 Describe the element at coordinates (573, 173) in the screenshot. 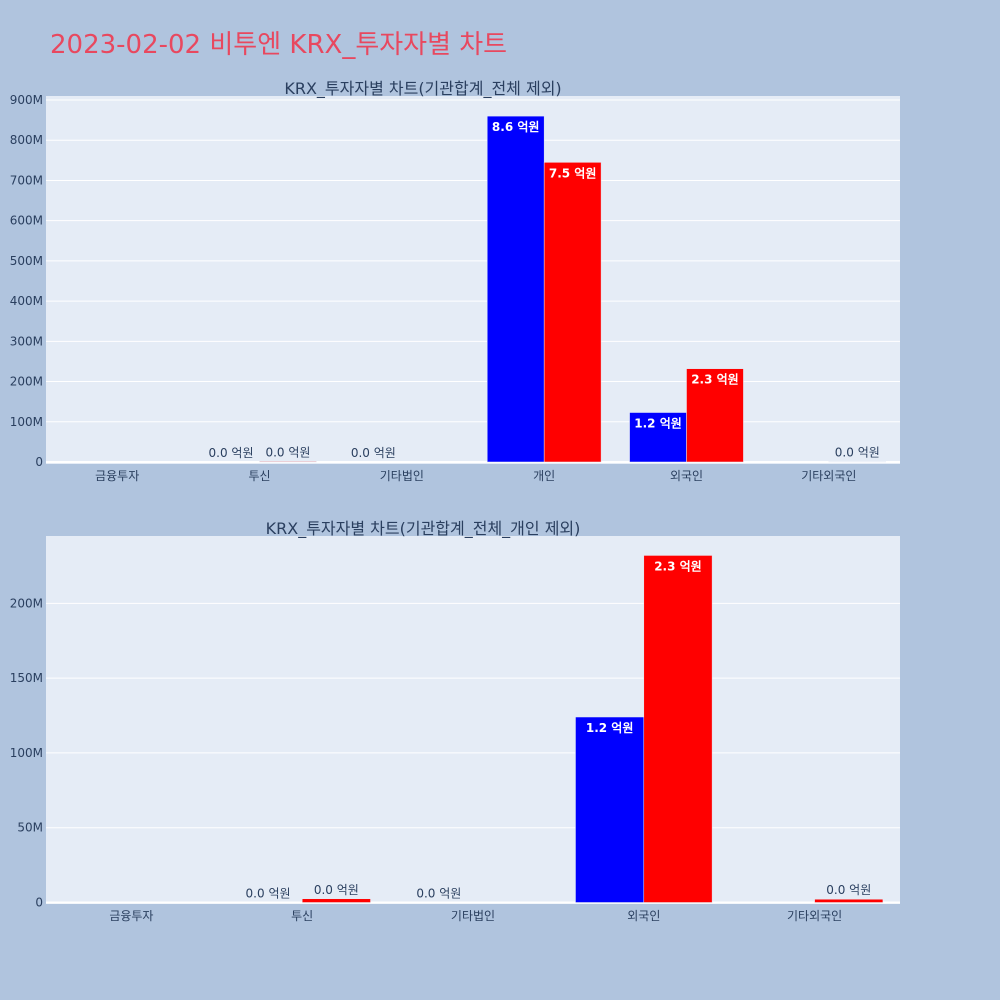

I see `data-label: 7.5 억원` at that location.